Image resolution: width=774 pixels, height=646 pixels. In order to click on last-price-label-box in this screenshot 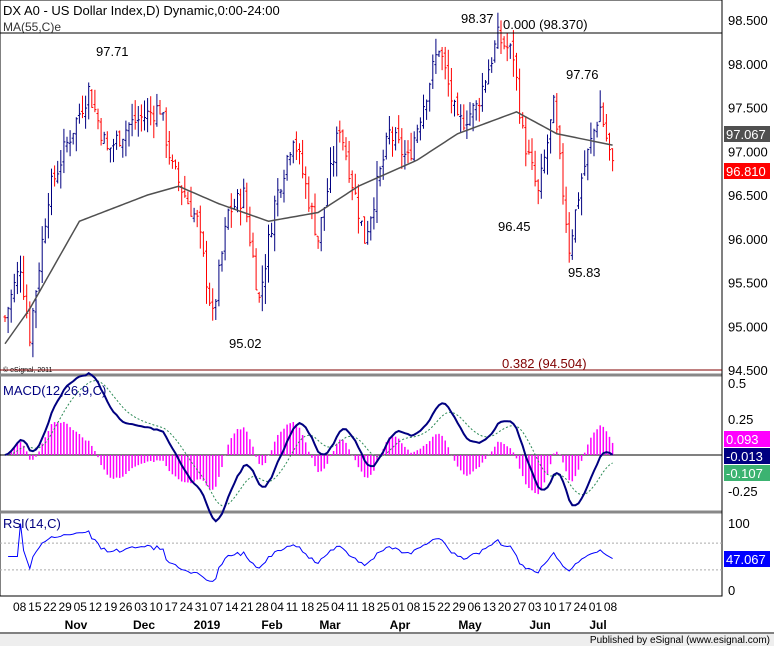, I will do `click(747, 171)`.